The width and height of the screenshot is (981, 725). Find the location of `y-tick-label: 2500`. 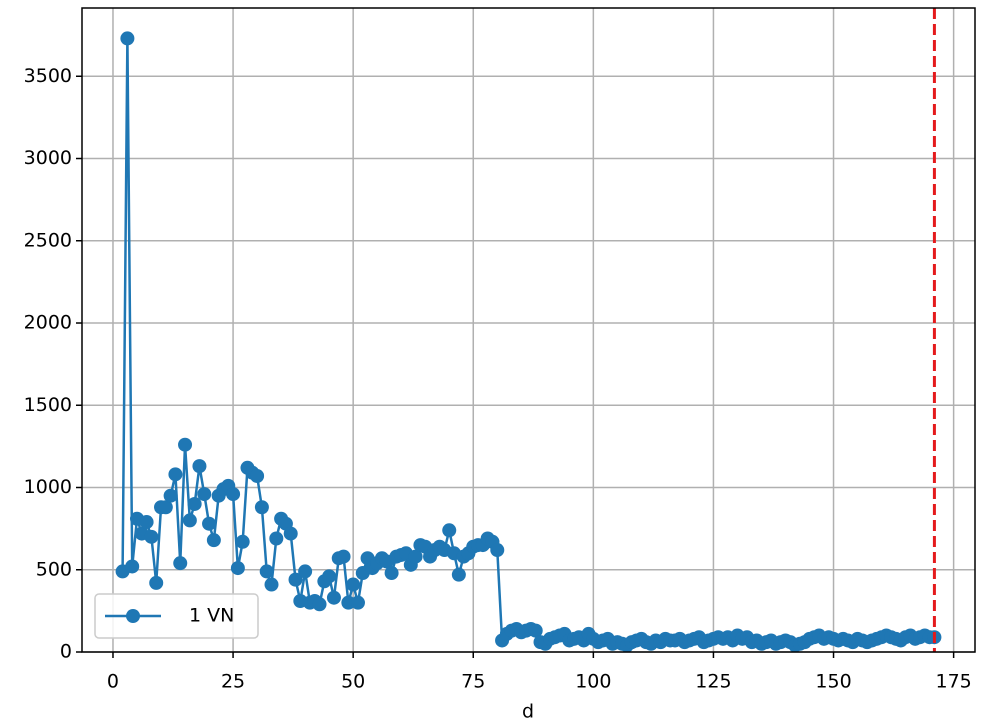

y-tick-label: 2500 is located at coordinates (48, 240).